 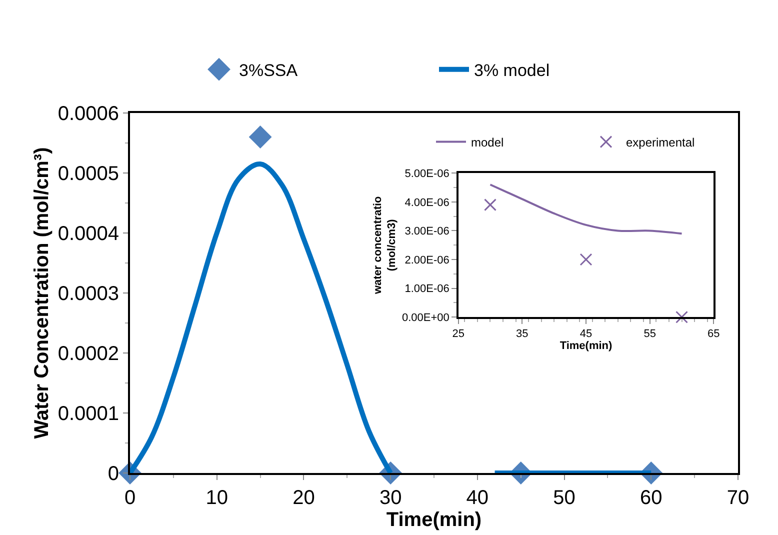 What do you see at coordinates (427, 232) in the screenshot?
I see `y-tick-label: 3.00E-06` at bounding box center [427, 232].